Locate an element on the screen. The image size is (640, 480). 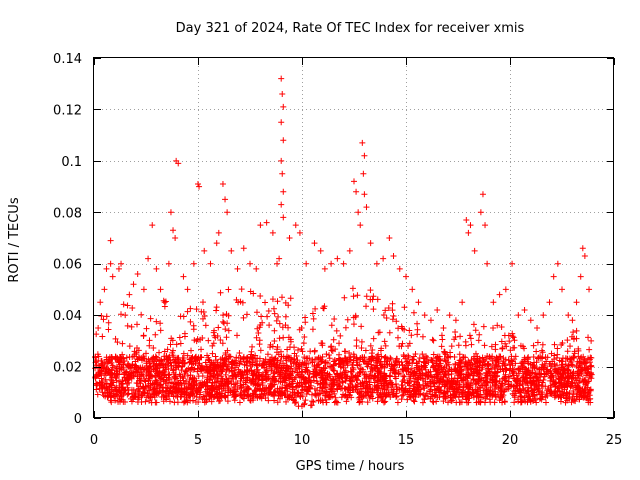
y-tick-label: 0.02 is located at coordinates (67, 368).